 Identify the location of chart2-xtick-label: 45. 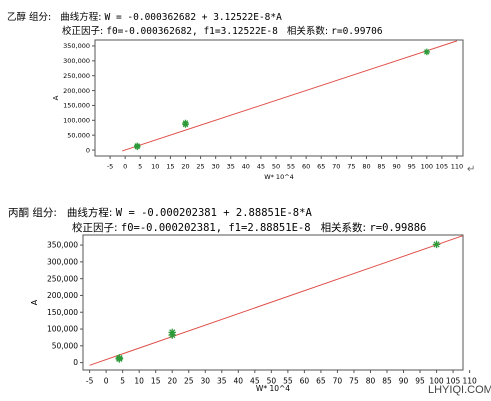
(255, 381).